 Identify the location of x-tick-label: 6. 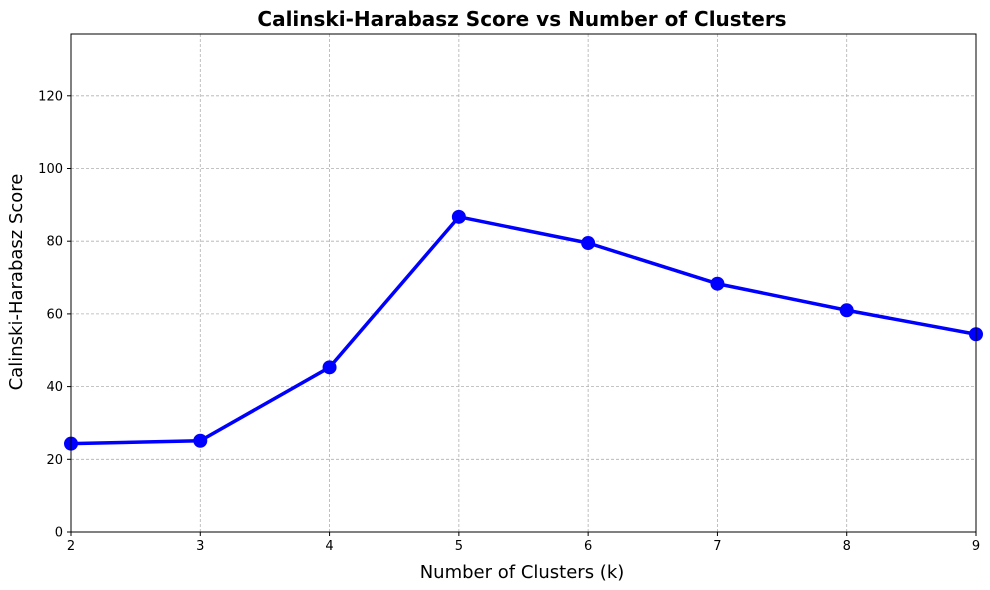
(588, 546).